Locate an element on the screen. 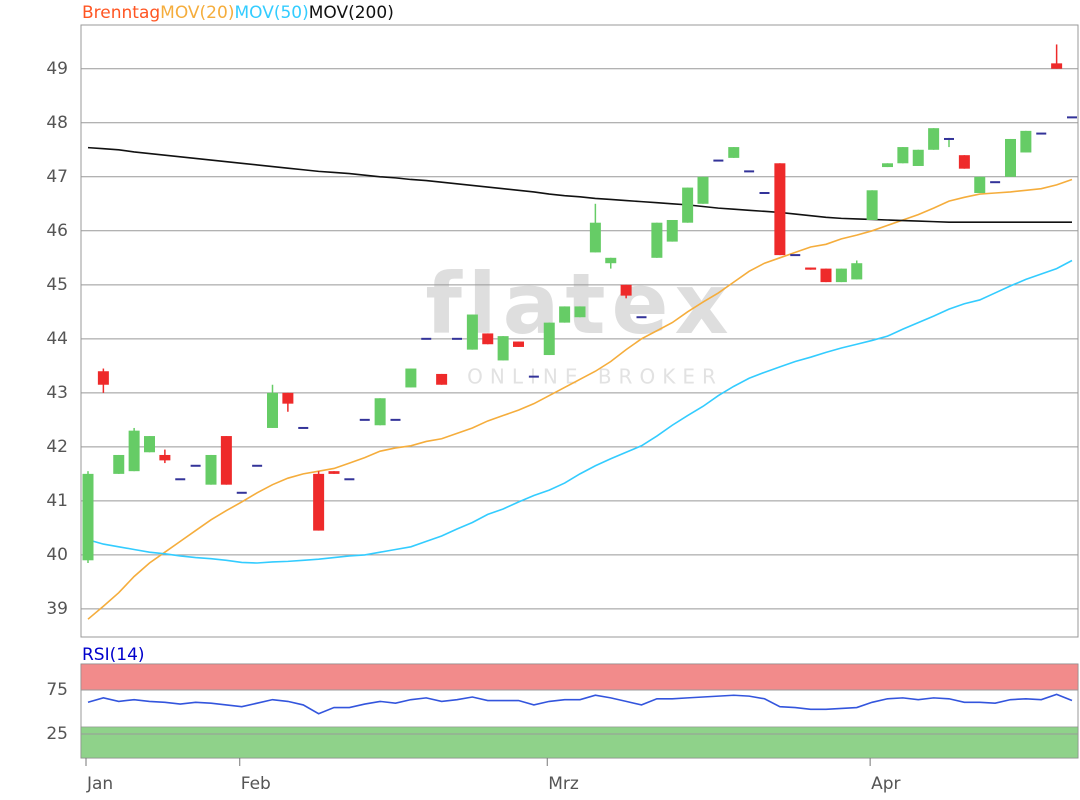 The image size is (1080, 800). x-tick-label: Jan is located at coordinates (99, 784).